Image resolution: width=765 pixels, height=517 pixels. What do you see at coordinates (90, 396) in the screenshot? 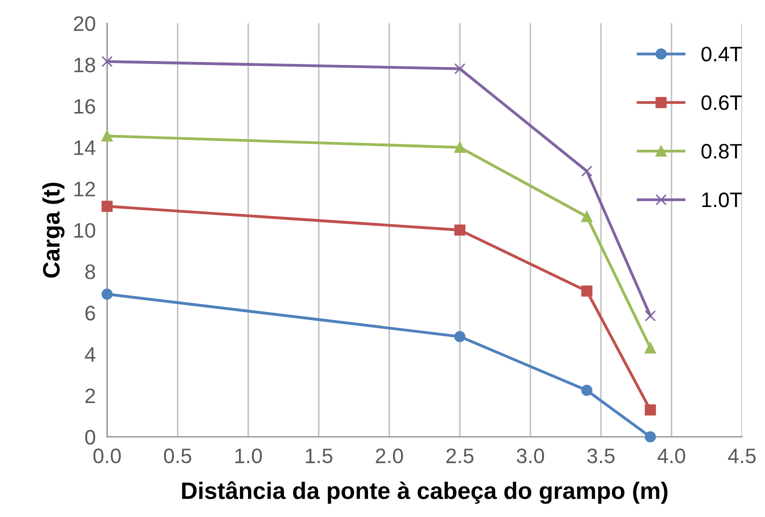
I see `y-tick-label: 2` at bounding box center [90, 396].